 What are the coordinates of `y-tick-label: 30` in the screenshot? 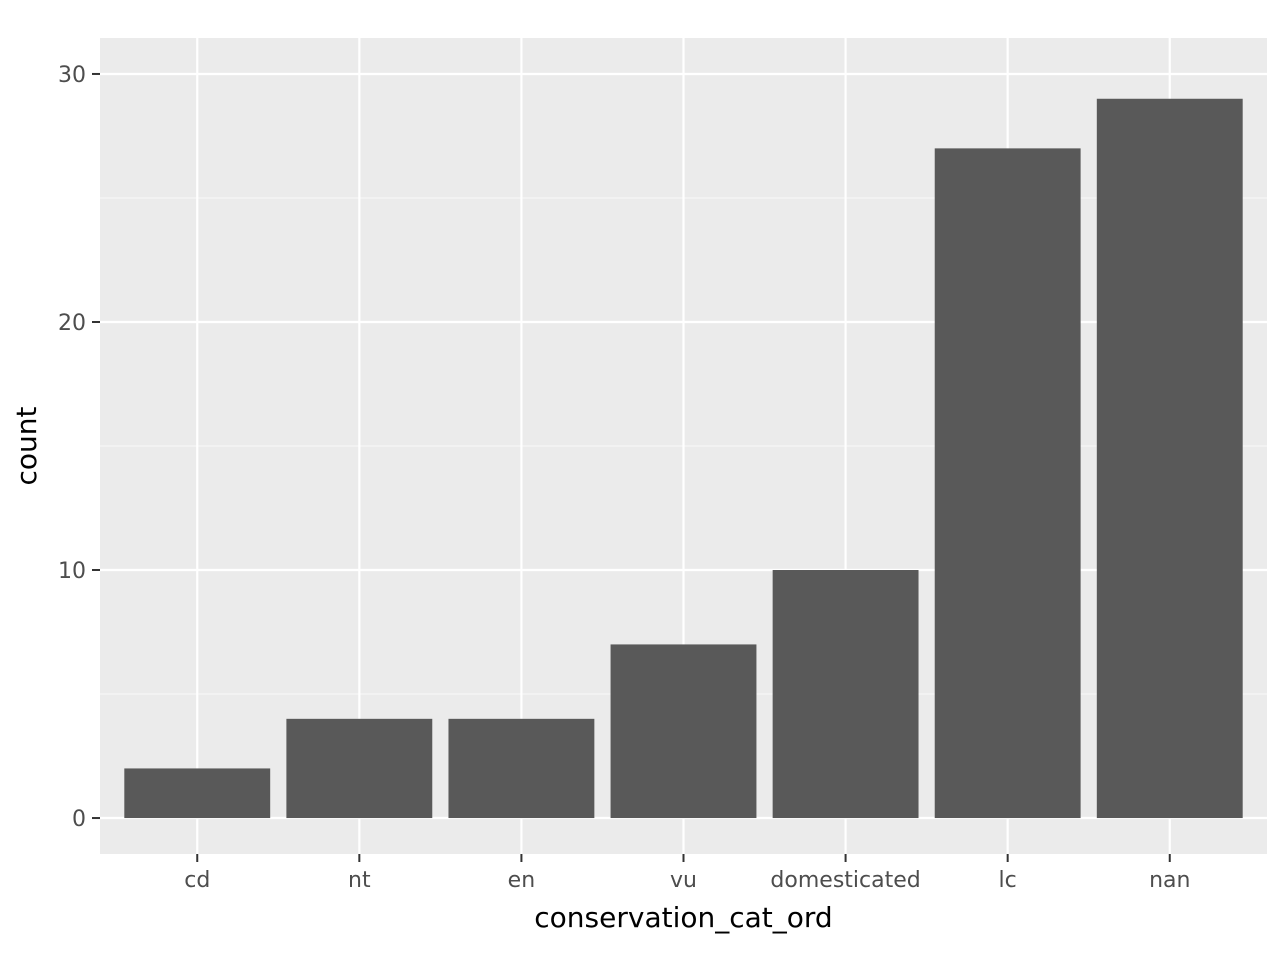 It's located at (72, 75).